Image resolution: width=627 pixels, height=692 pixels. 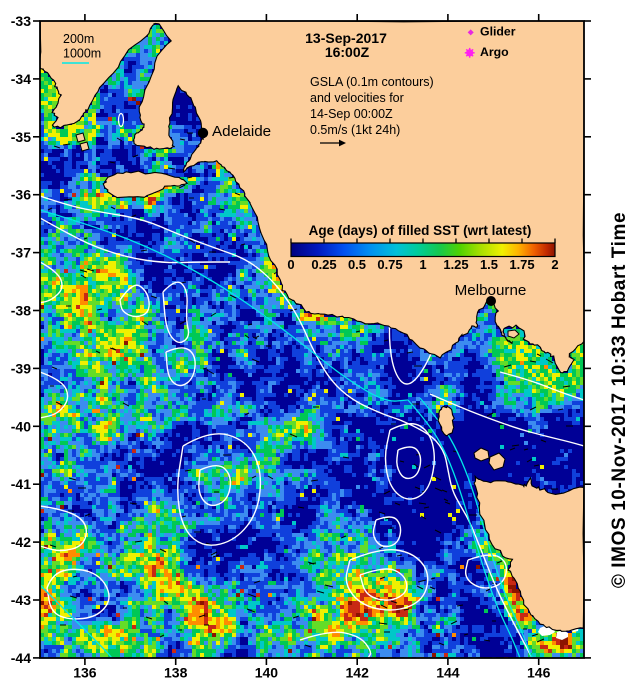 What do you see at coordinates (21, 658) in the screenshot?
I see `svg-text: -44` at bounding box center [21, 658].